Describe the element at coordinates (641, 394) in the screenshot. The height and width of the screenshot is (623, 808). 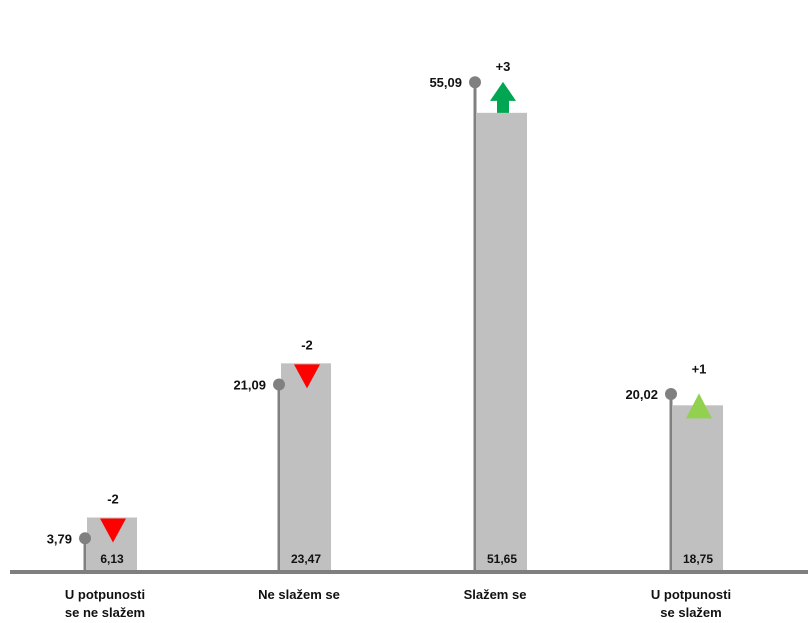
I see `point-label-3: 20,02` at that location.